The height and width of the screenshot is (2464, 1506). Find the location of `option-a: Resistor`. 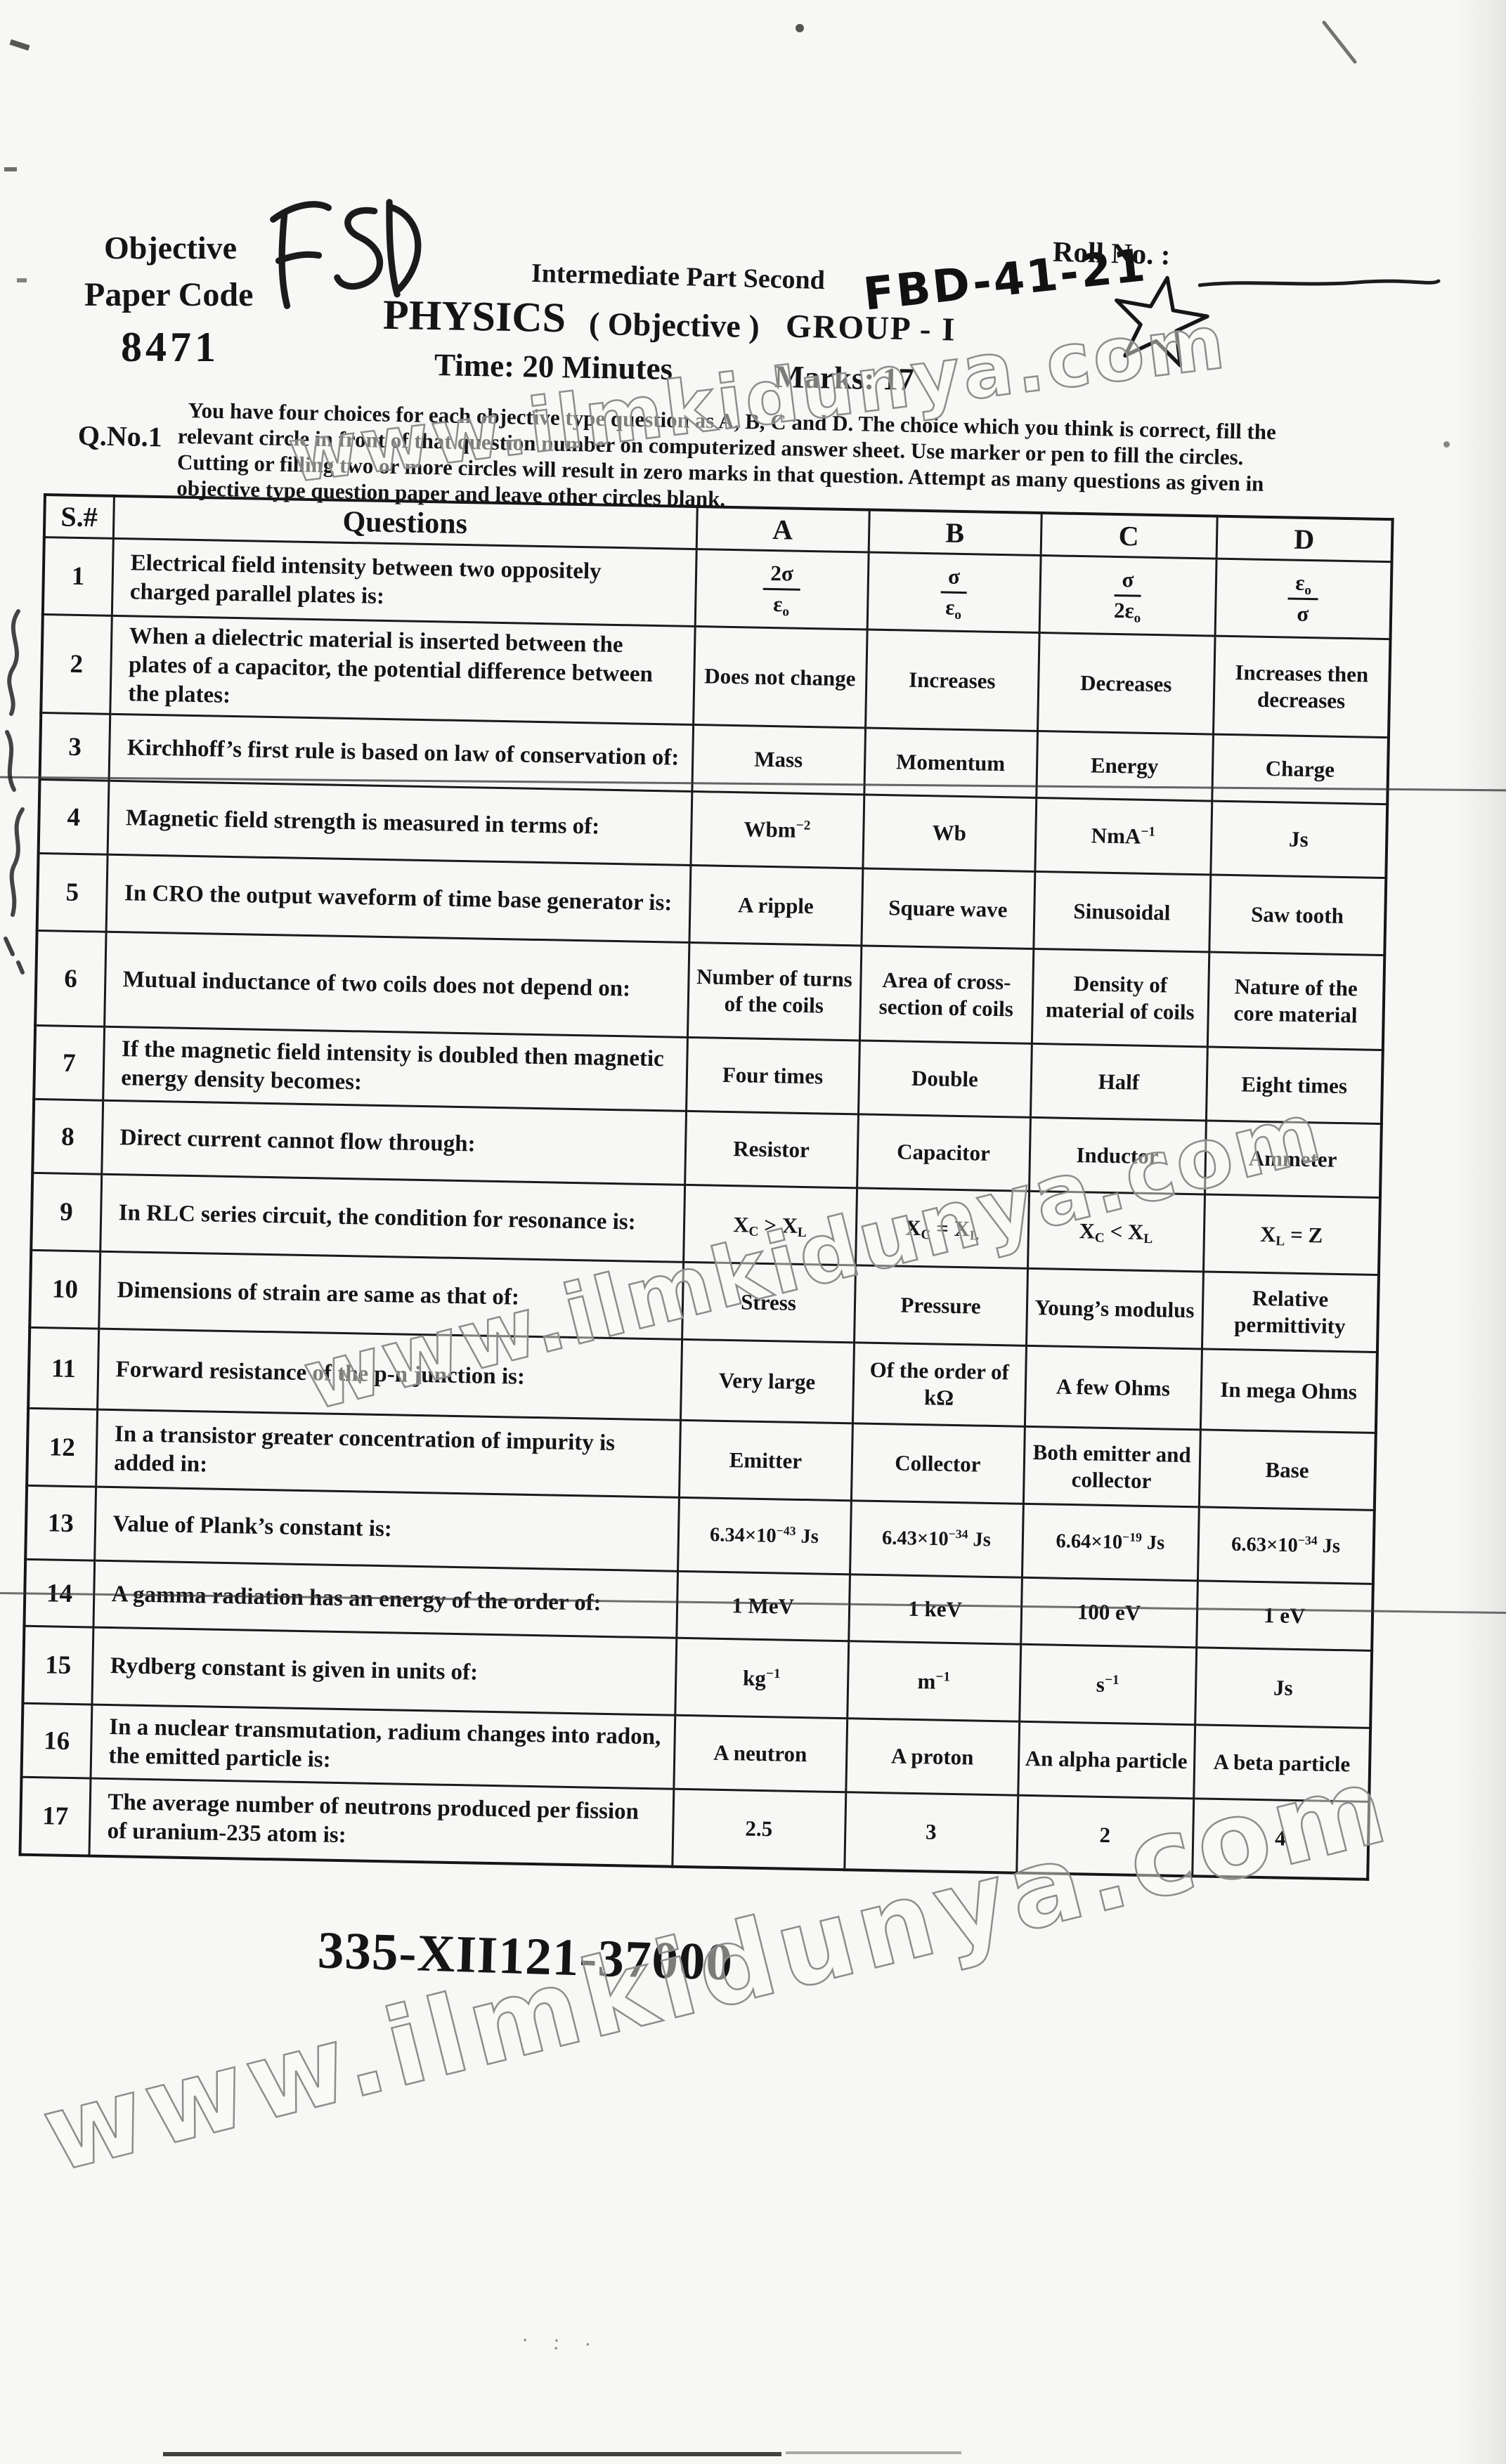

option-a: Resistor is located at coordinates (771, 1149).